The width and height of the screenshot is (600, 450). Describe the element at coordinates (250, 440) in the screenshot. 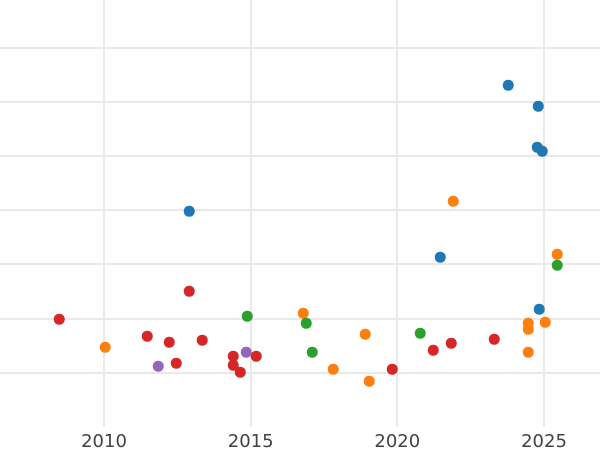

I see `x-tick-label: 2015` at that location.